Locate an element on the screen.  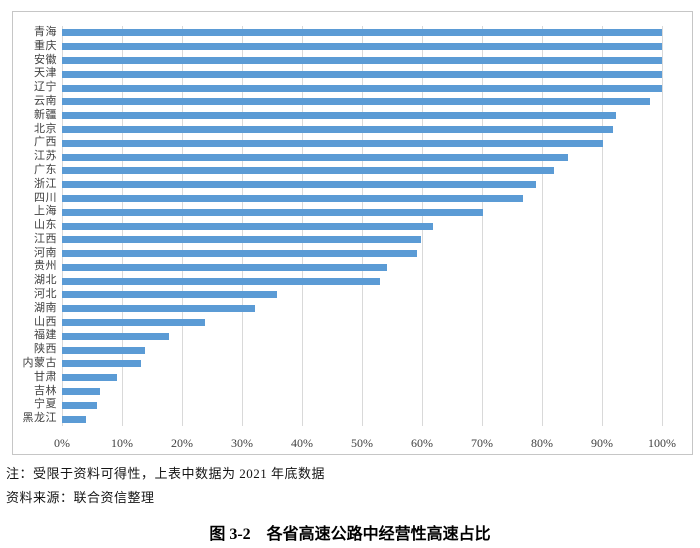
y-axis-category-label: 新疆 is located at coordinates (45, 114).